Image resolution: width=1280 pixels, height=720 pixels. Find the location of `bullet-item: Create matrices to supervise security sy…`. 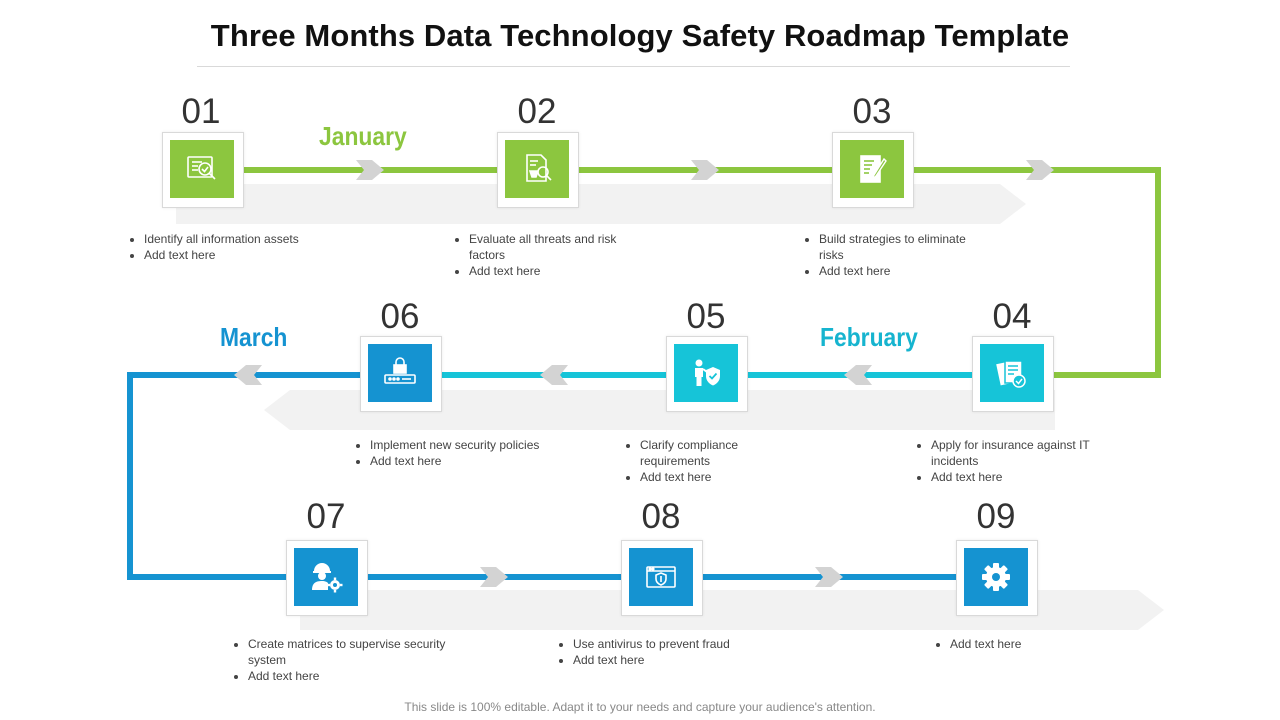

bullet-item: Create matrices to supervise security sy… is located at coordinates (363, 652).